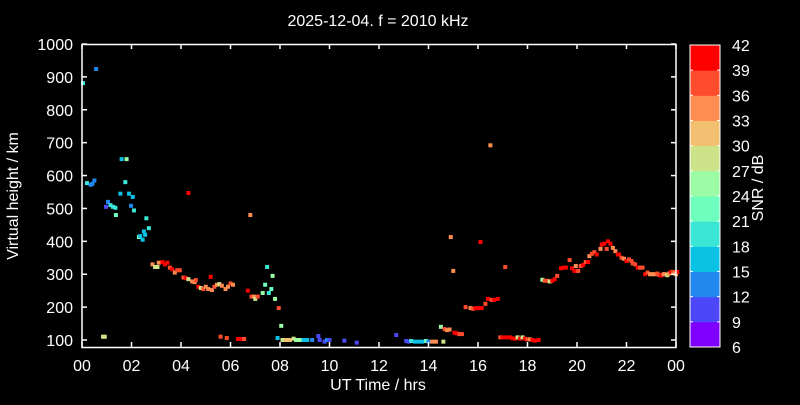 This screenshot has width=800, height=405. I want to click on y-tick-label: 600, so click(59, 177).